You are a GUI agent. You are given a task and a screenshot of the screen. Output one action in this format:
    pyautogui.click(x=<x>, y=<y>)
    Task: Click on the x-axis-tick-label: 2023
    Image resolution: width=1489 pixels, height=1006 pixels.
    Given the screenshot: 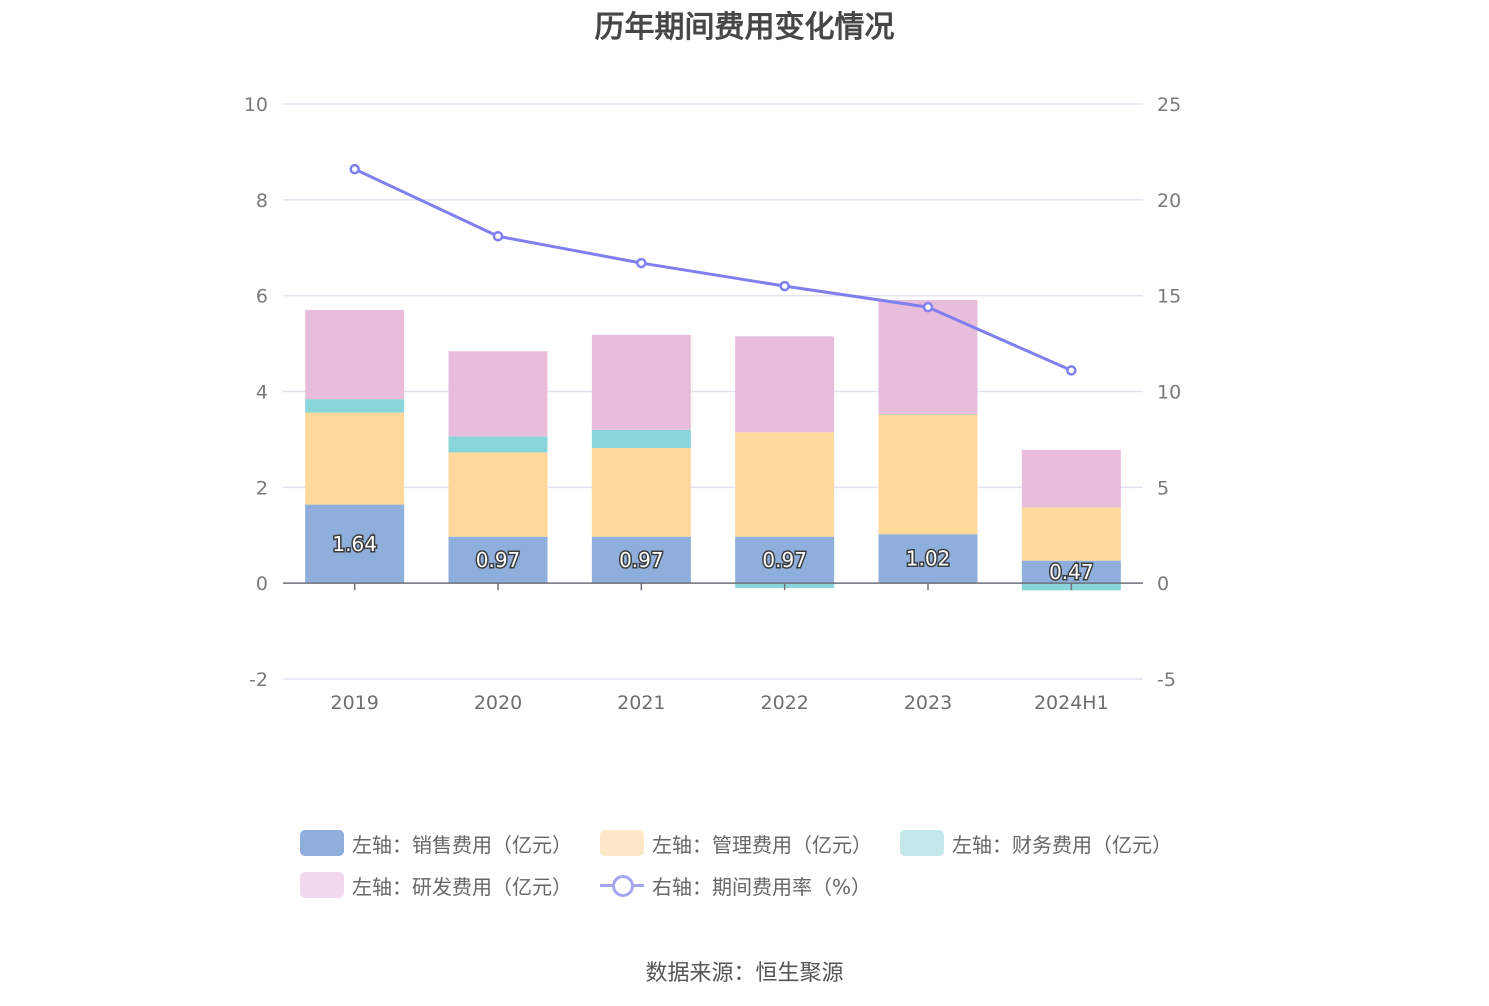 What is the action you would take?
    pyautogui.click(x=928, y=703)
    